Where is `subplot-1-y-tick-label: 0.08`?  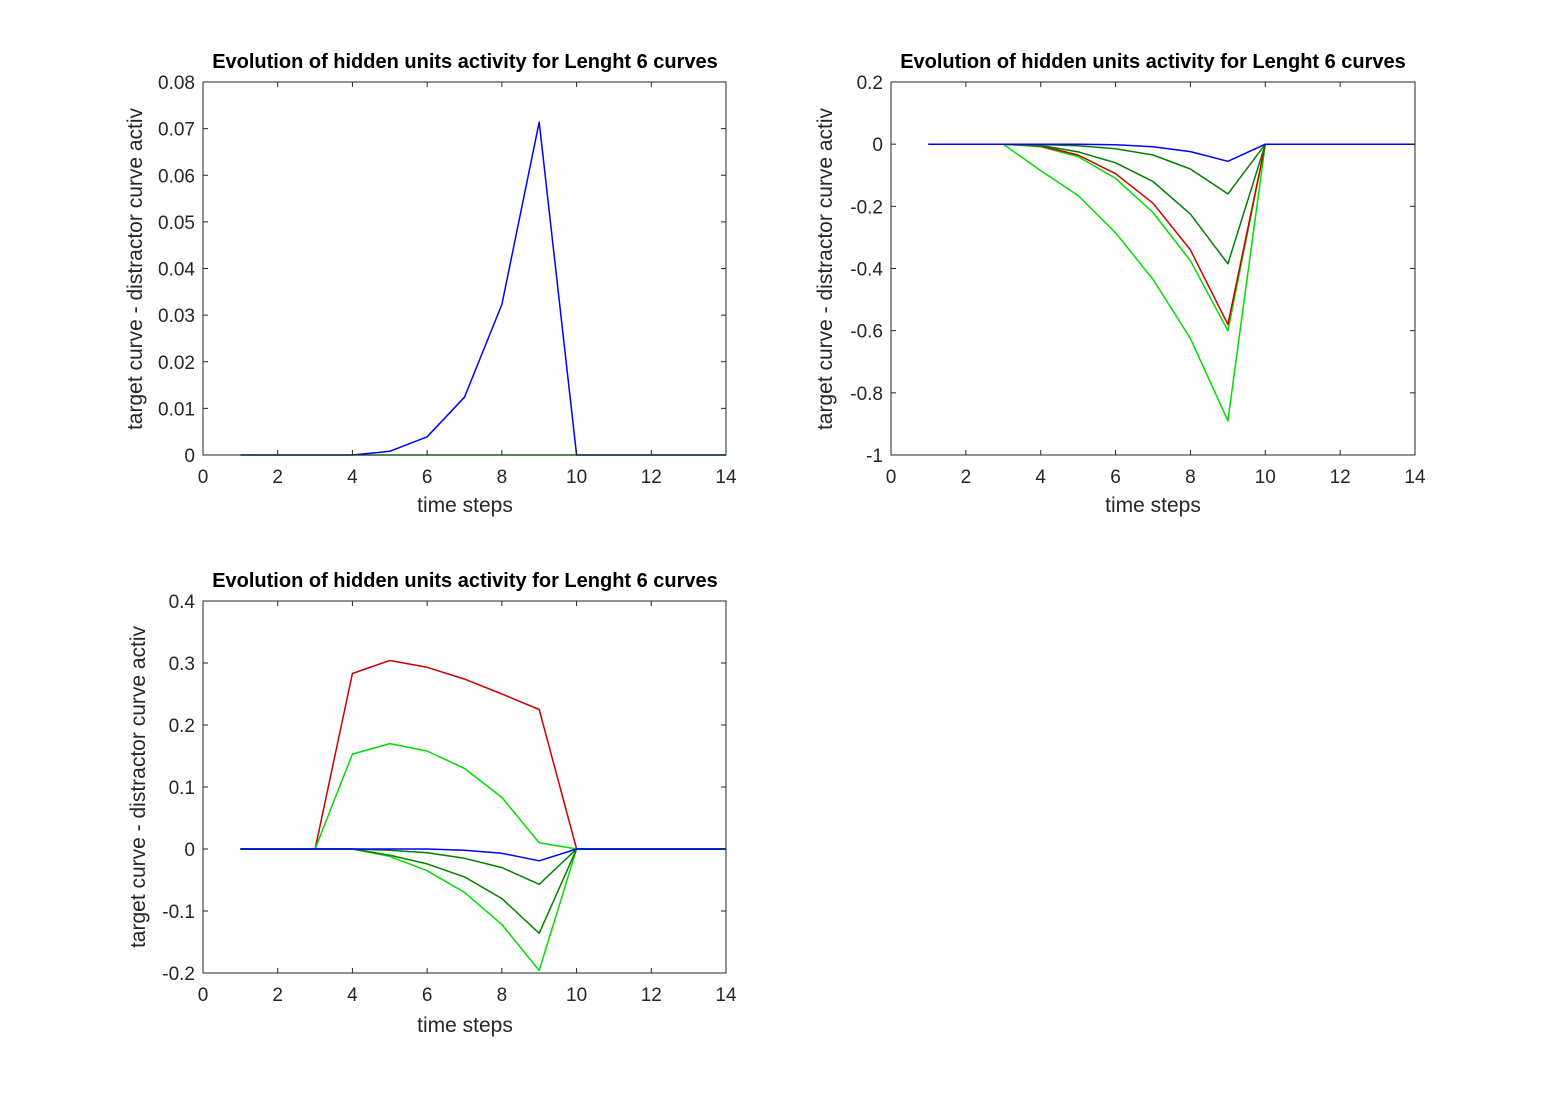
subplot-1-y-tick-label: 0.08 is located at coordinates (176, 83).